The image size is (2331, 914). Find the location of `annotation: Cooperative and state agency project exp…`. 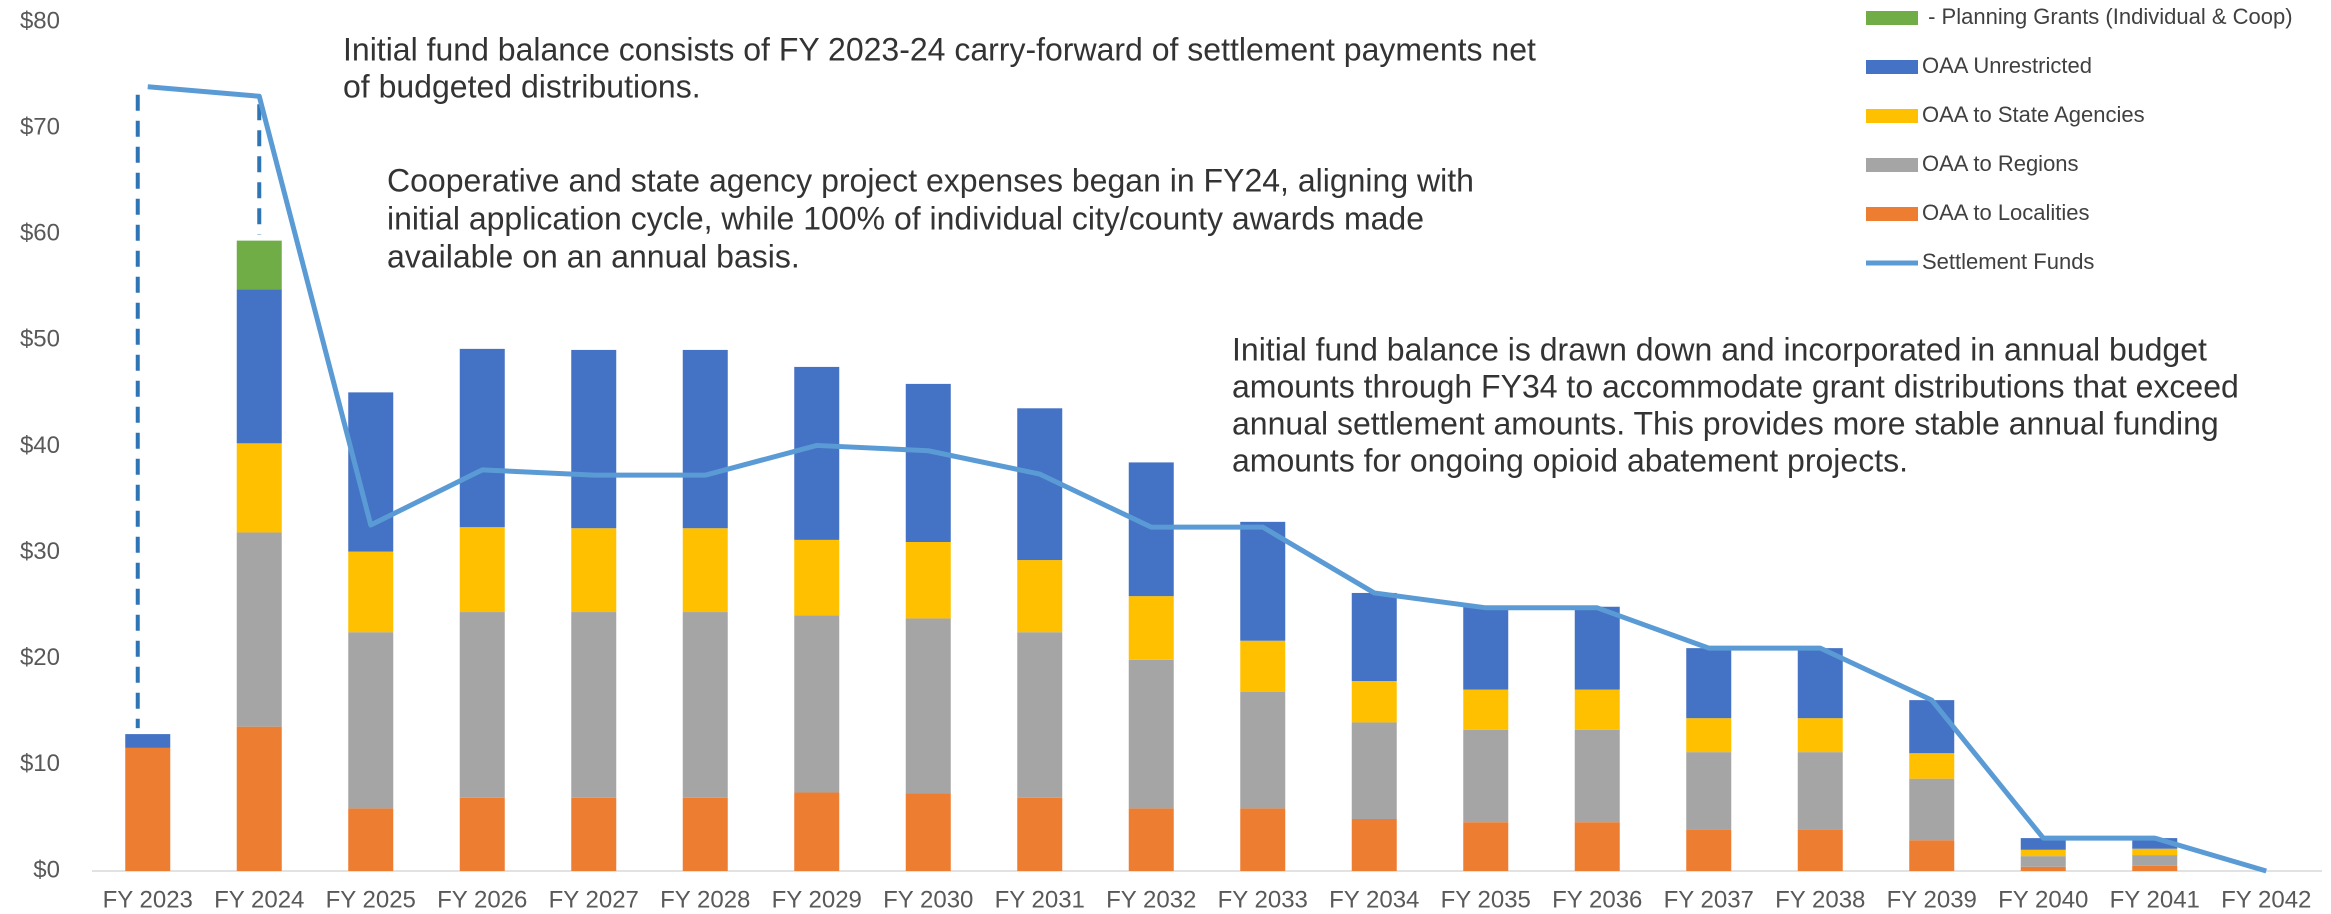

annotation: Cooperative and state agency project exp… is located at coordinates (930, 180).